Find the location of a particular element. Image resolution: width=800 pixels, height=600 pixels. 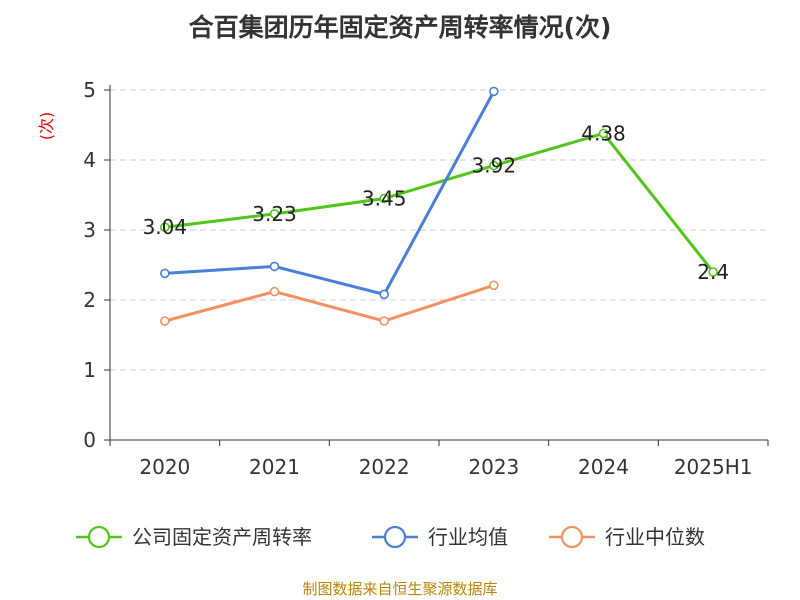

data-label: 3.23 is located at coordinates (274, 214).